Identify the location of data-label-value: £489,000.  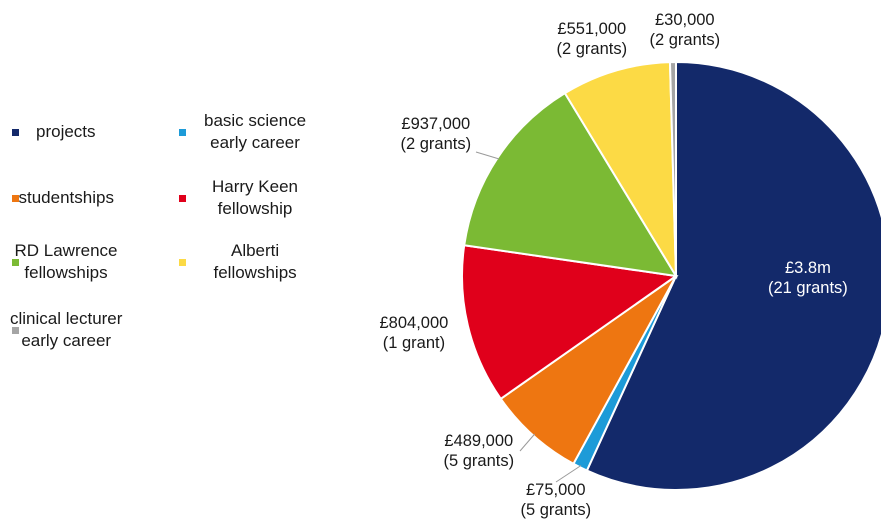
(479, 441).